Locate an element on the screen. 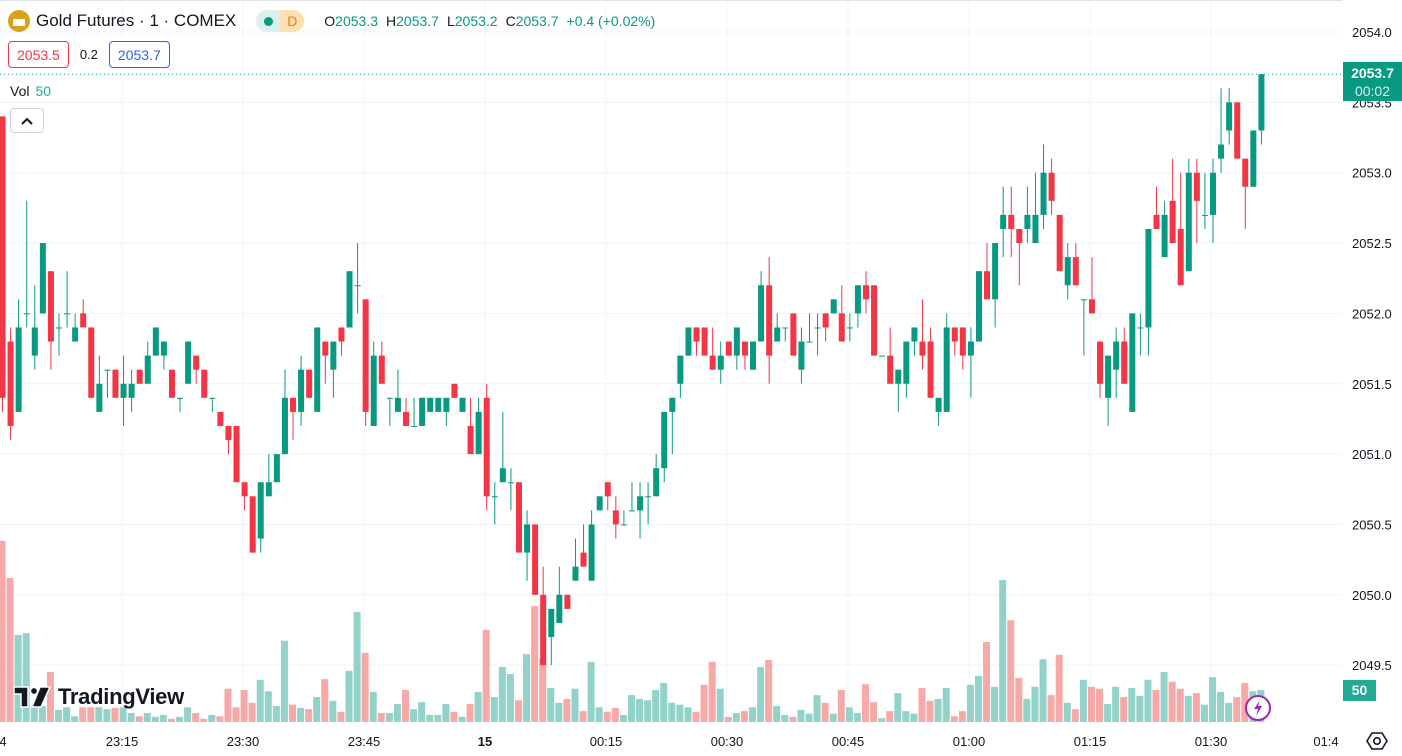 The image size is (1402, 756). lightning-icon is located at coordinates (1258, 708).